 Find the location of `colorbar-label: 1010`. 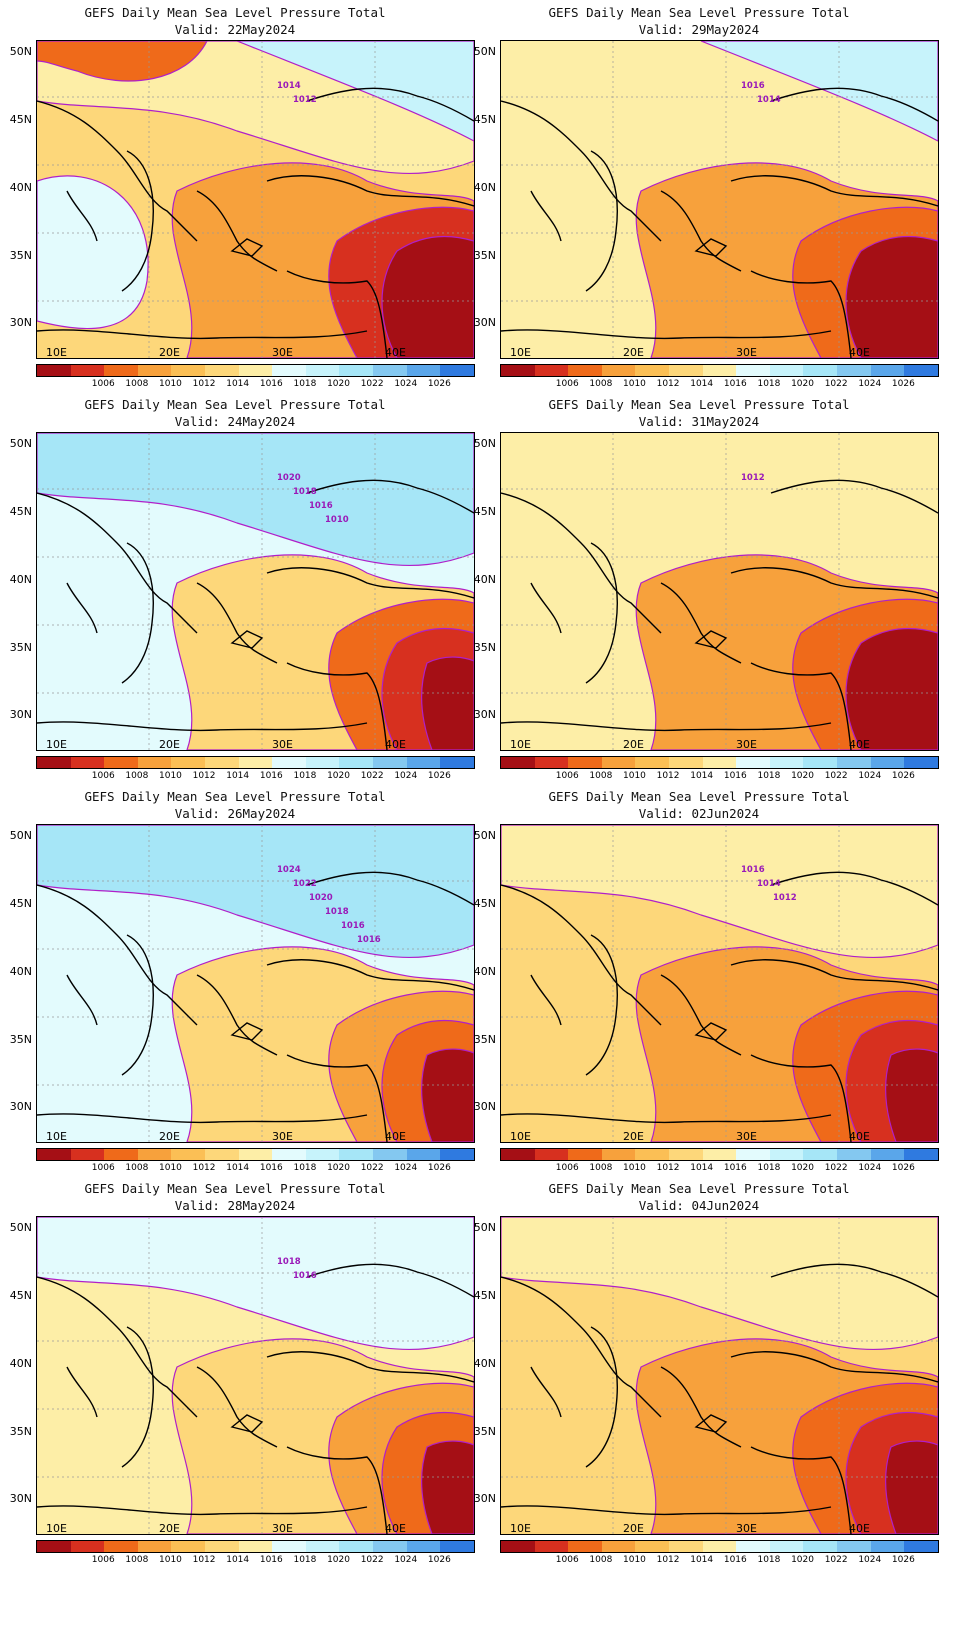

colorbar-label: 1010 is located at coordinates (170, 384).